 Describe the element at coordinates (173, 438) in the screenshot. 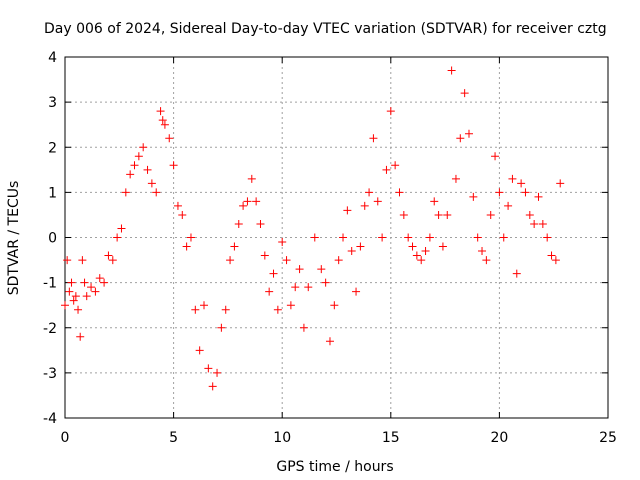

I see `x-tick-label: 5` at that location.